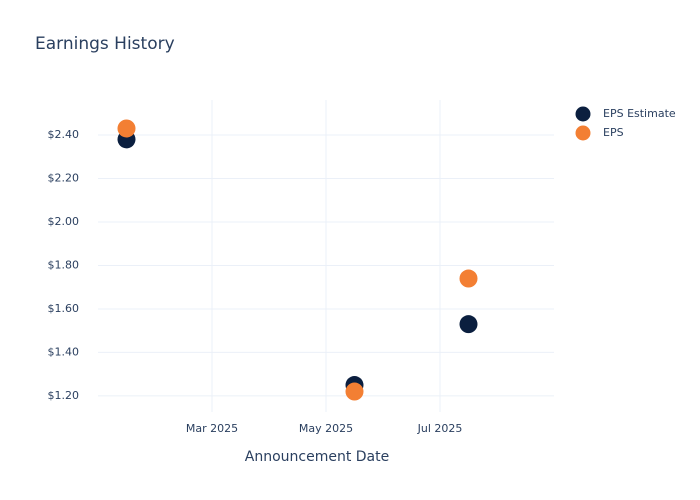 The width and height of the screenshot is (700, 500). I want to click on chart-title: Earnings History, so click(105, 44).